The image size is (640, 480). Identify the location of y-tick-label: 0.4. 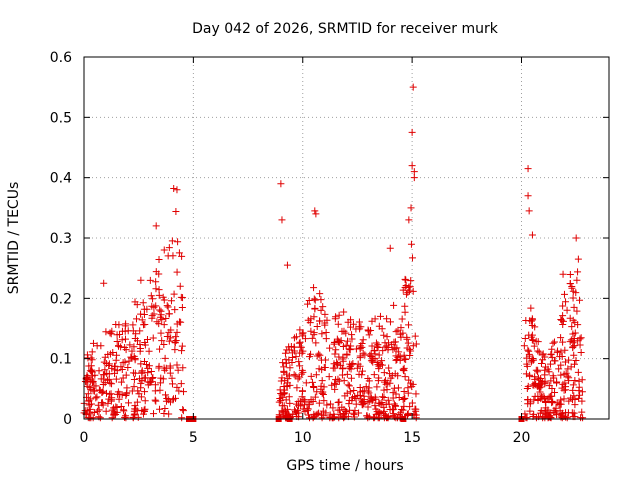
(61, 179).